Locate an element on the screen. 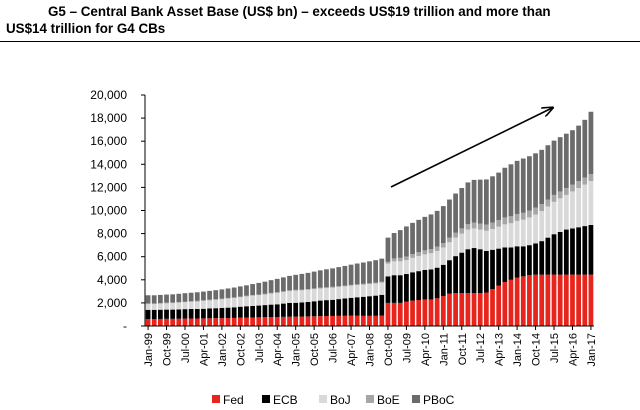 This screenshot has height=410, width=640. x-tick-label: Jul-03 is located at coordinates (260, 348).